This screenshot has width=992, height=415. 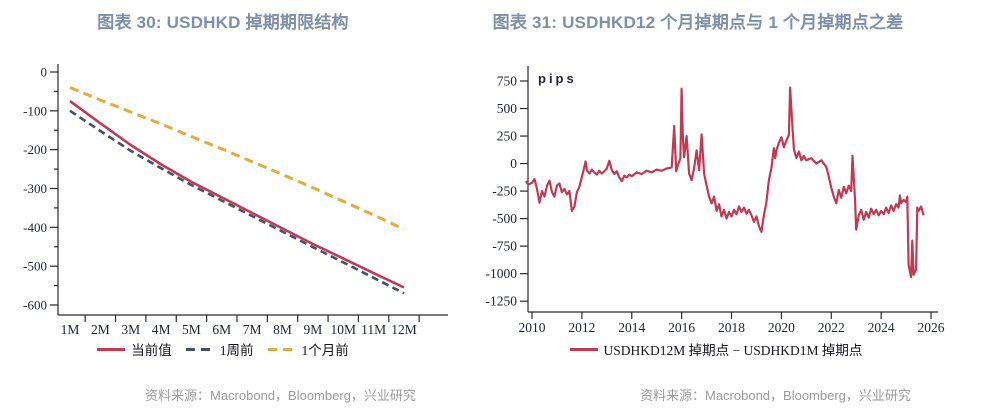 What do you see at coordinates (404, 329) in the screenshot?
I see `svg-text: 12M` at bounding box center [404, 329].